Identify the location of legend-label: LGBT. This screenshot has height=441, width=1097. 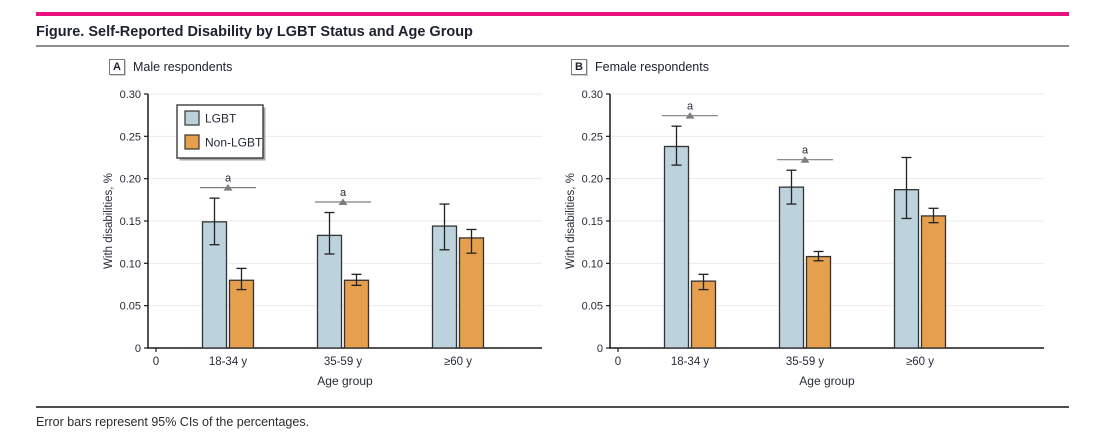
(221, 119).